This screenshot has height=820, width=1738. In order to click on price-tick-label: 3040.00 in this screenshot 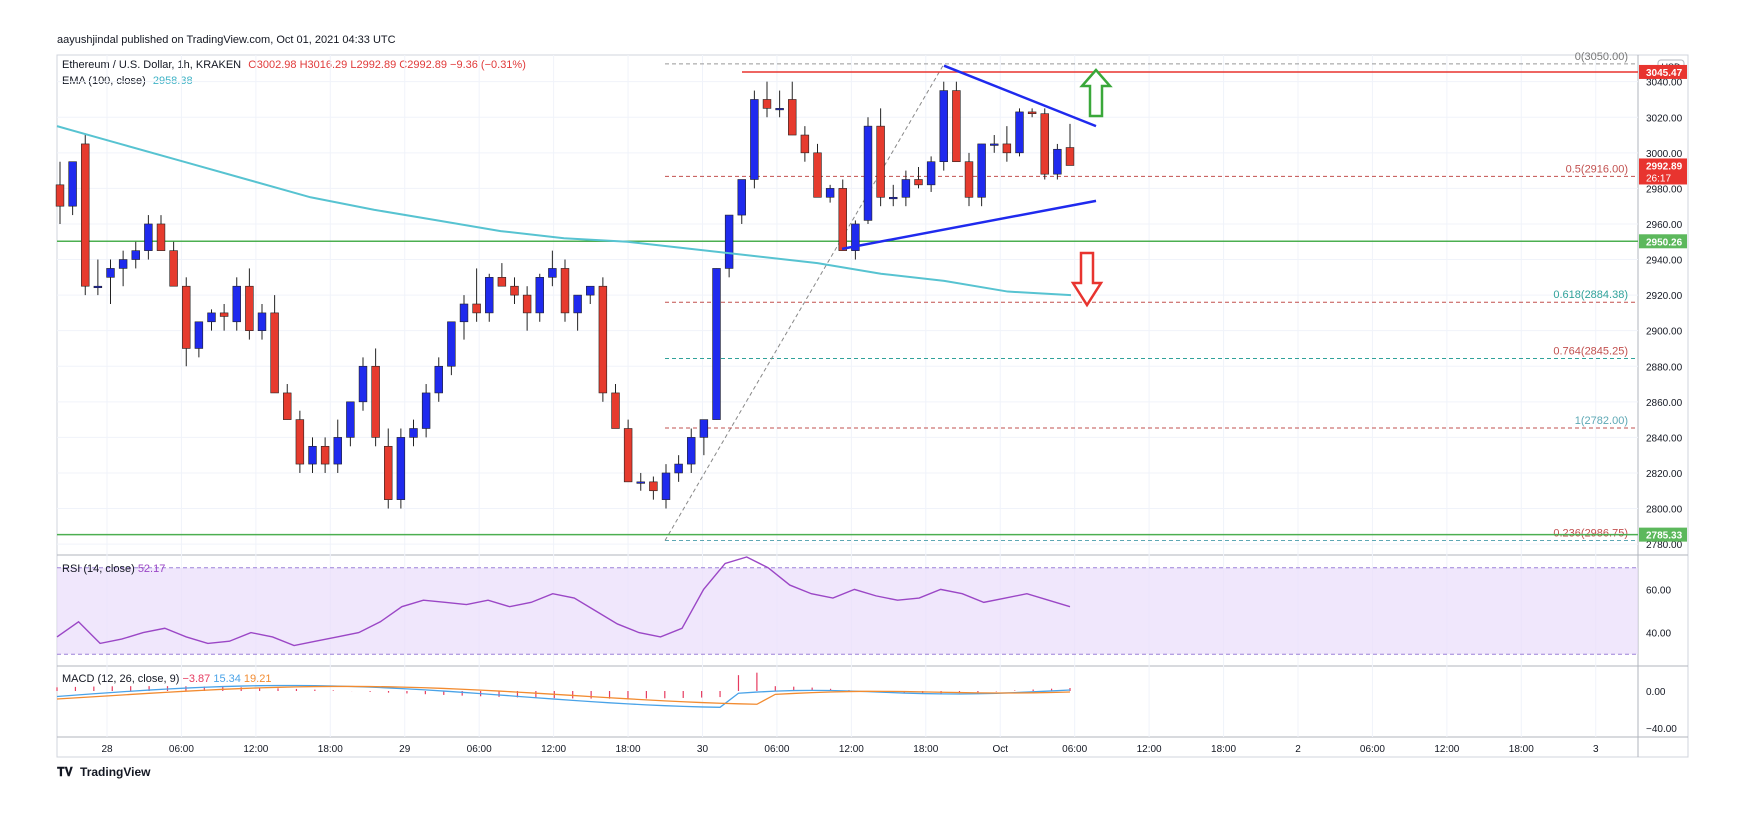, I will do `click(1664, 83)`.